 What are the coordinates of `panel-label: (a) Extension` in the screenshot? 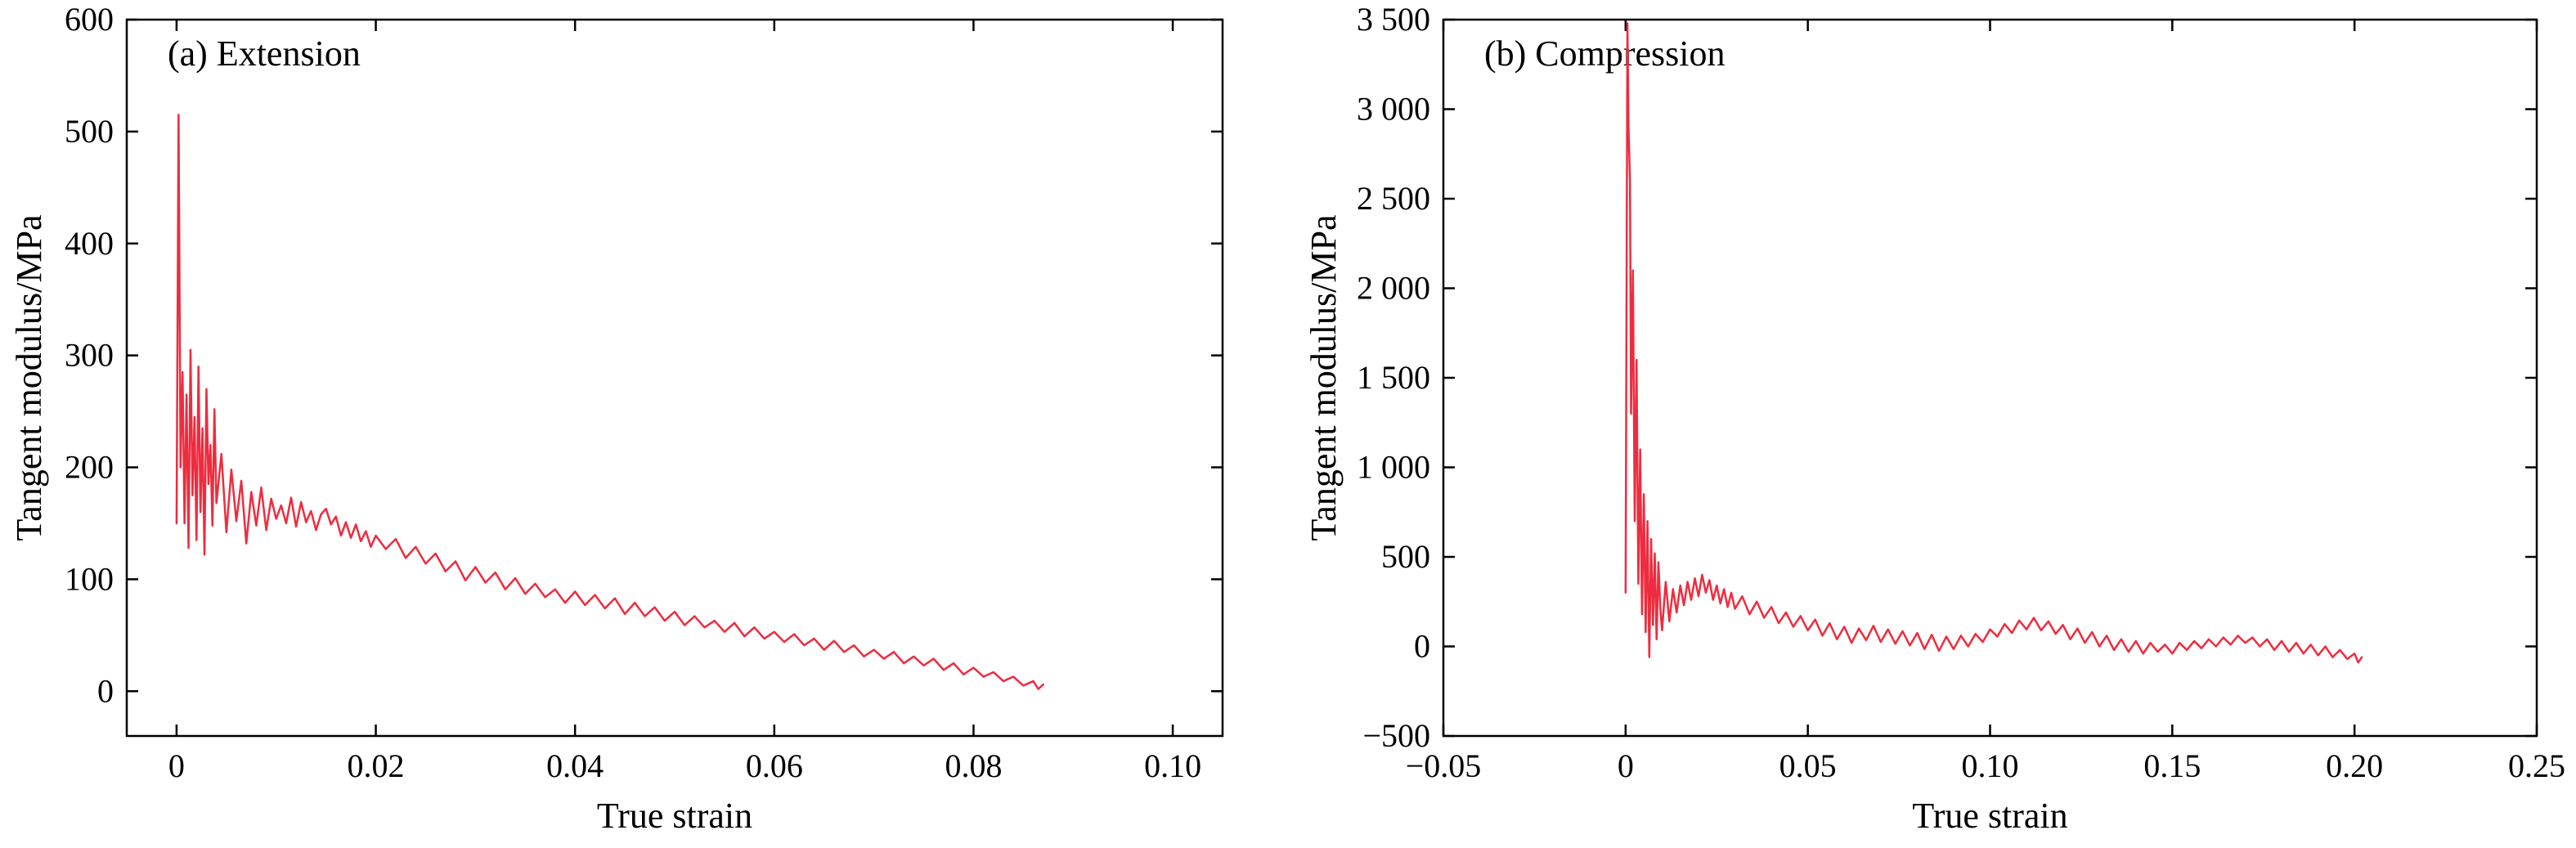 It's located at (264, 54).